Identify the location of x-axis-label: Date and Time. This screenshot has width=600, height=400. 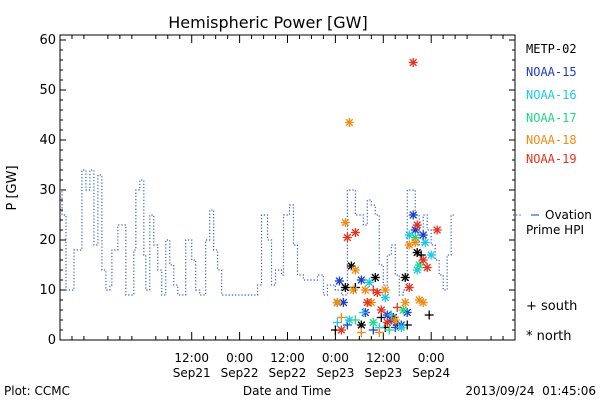
(287, 391).